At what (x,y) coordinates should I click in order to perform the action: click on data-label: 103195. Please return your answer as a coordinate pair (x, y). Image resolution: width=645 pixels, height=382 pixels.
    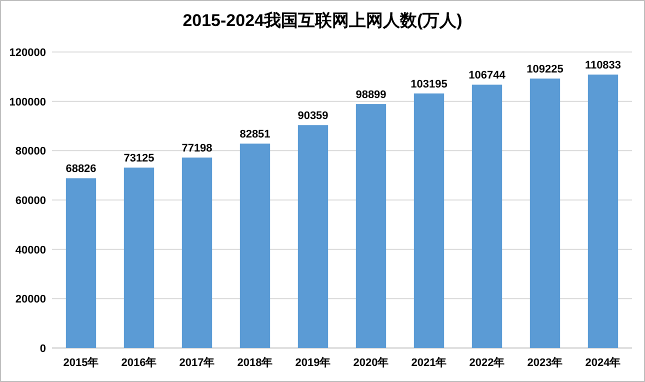
    Looking at the image, I should click on (429, 84).